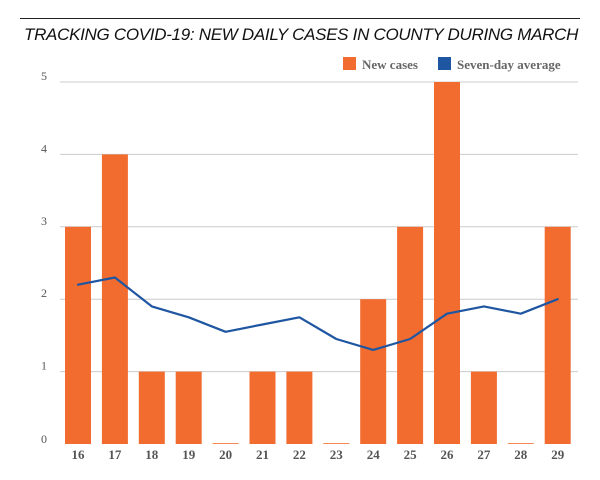 The height and width of the screenshot is (480, 600). What do you see at coordinates (509, 64) in the screenshot?
I see `legend-label-seven-day-average: Seven-day average` at bounding box center [509, 64].